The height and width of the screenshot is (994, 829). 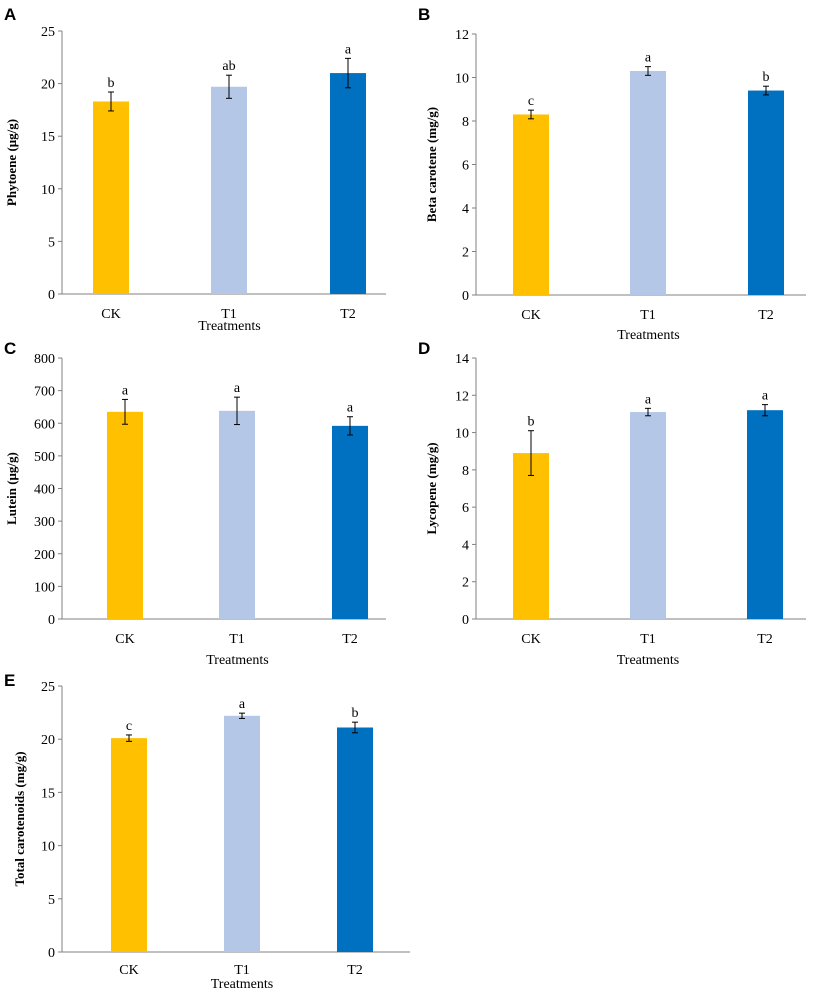 I want to click on y-tick-label: 500, so click(x=44, y=457).